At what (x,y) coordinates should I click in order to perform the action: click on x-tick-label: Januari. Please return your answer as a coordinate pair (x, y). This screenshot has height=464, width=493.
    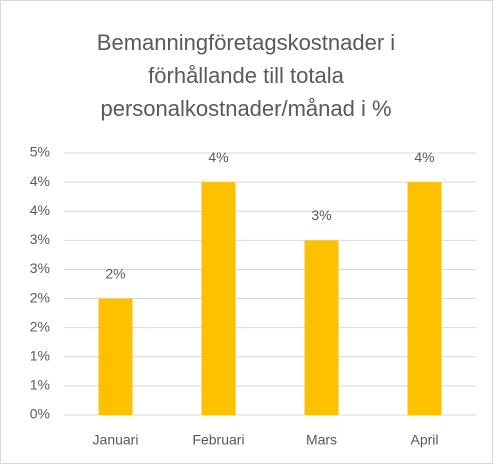
    Looking at the image, I should click on (116, 440).